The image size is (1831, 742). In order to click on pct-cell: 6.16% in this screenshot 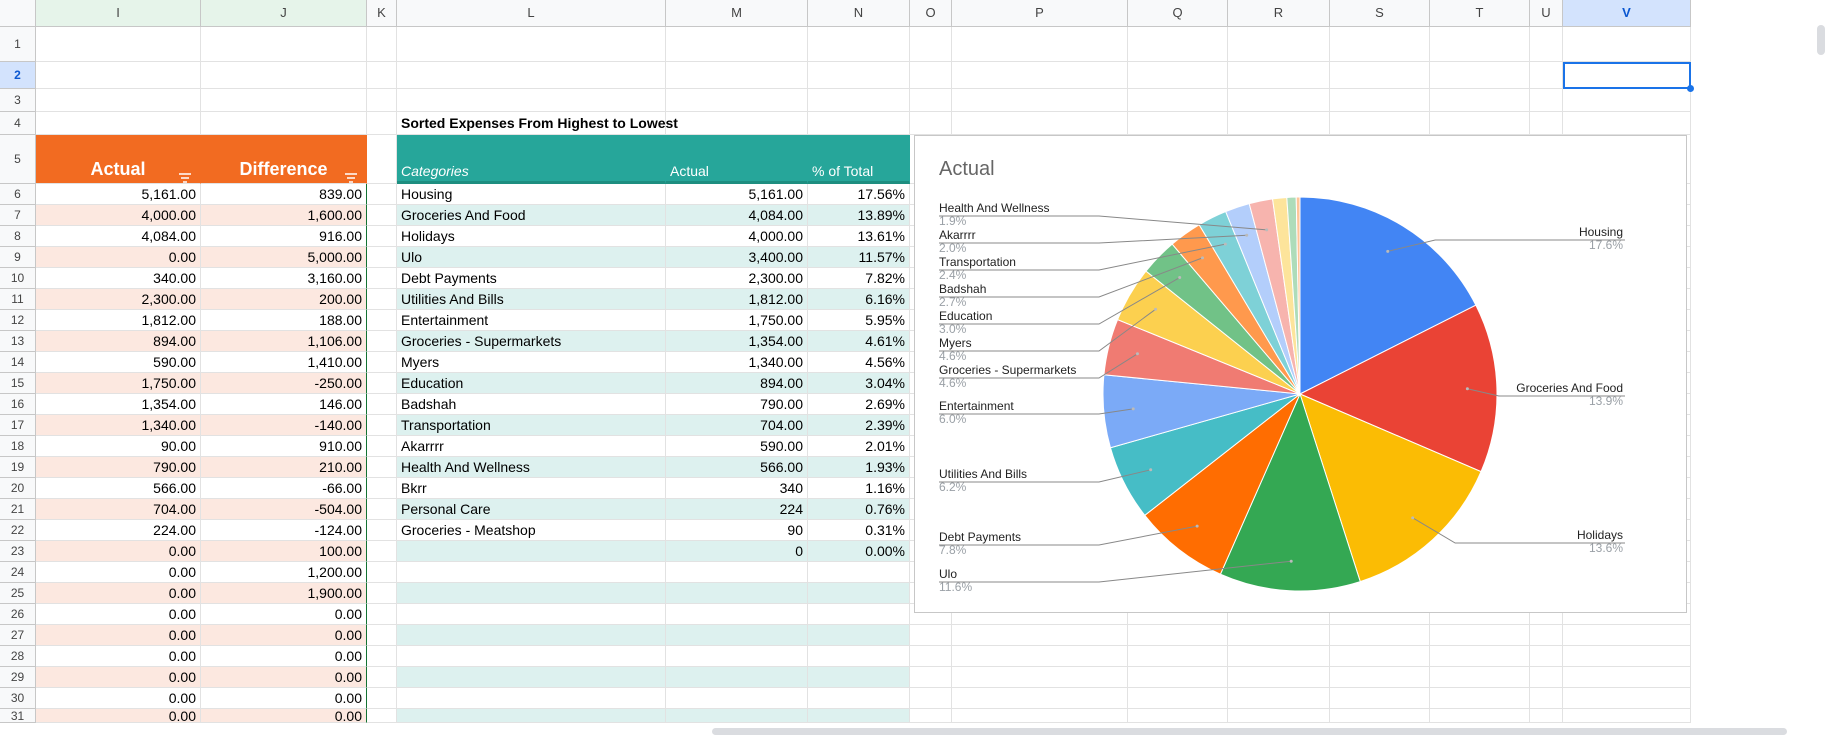, I will do `click(859, 299)`.